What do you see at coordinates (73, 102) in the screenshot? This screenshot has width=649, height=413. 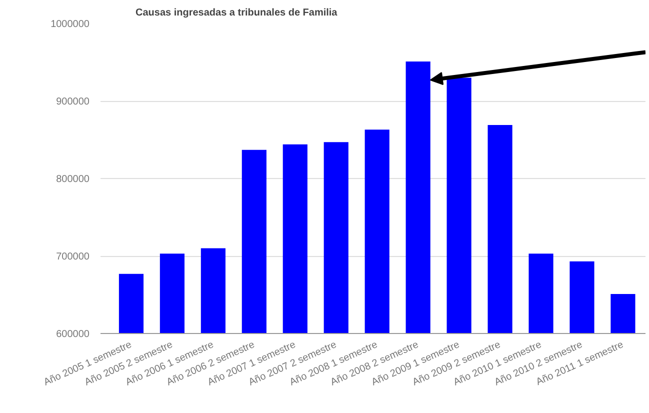 I see `y-tick-label: 900000` at bounding box center [73, 102].